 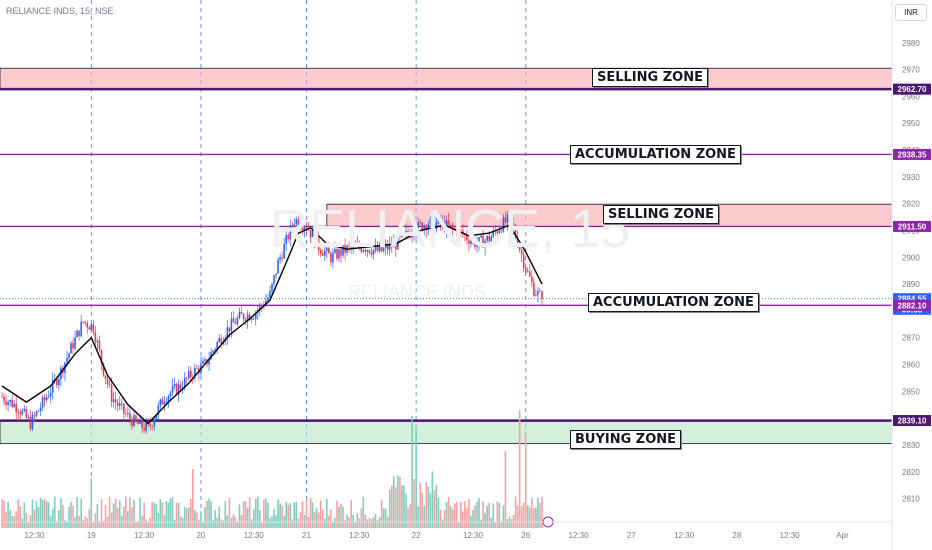 I want to click on price-tag-box, so click(x=912, y=299).